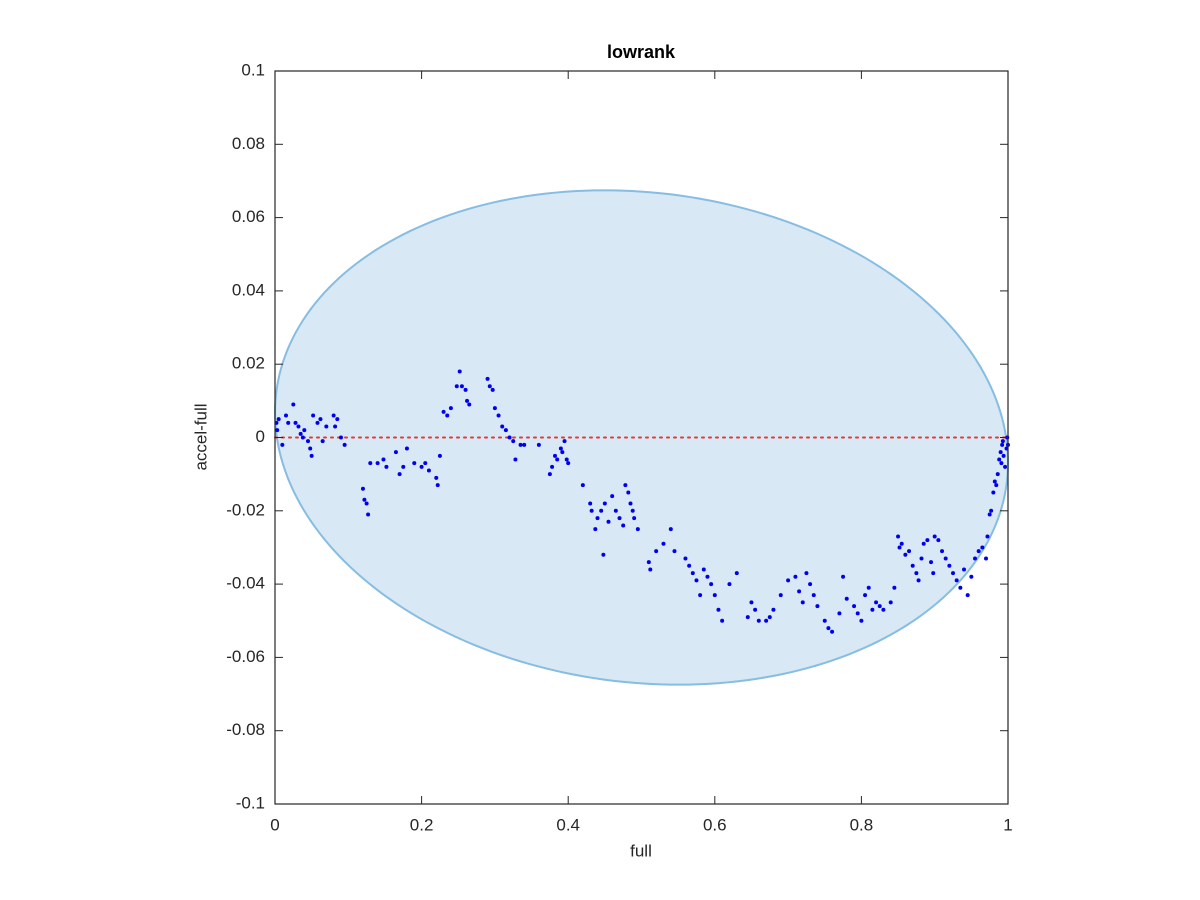 This screenshot has height=900, width=1200. Describe the element at coordinates (862, 824) in the screenshot. I see `x-tick-label: 0.8` at that location.